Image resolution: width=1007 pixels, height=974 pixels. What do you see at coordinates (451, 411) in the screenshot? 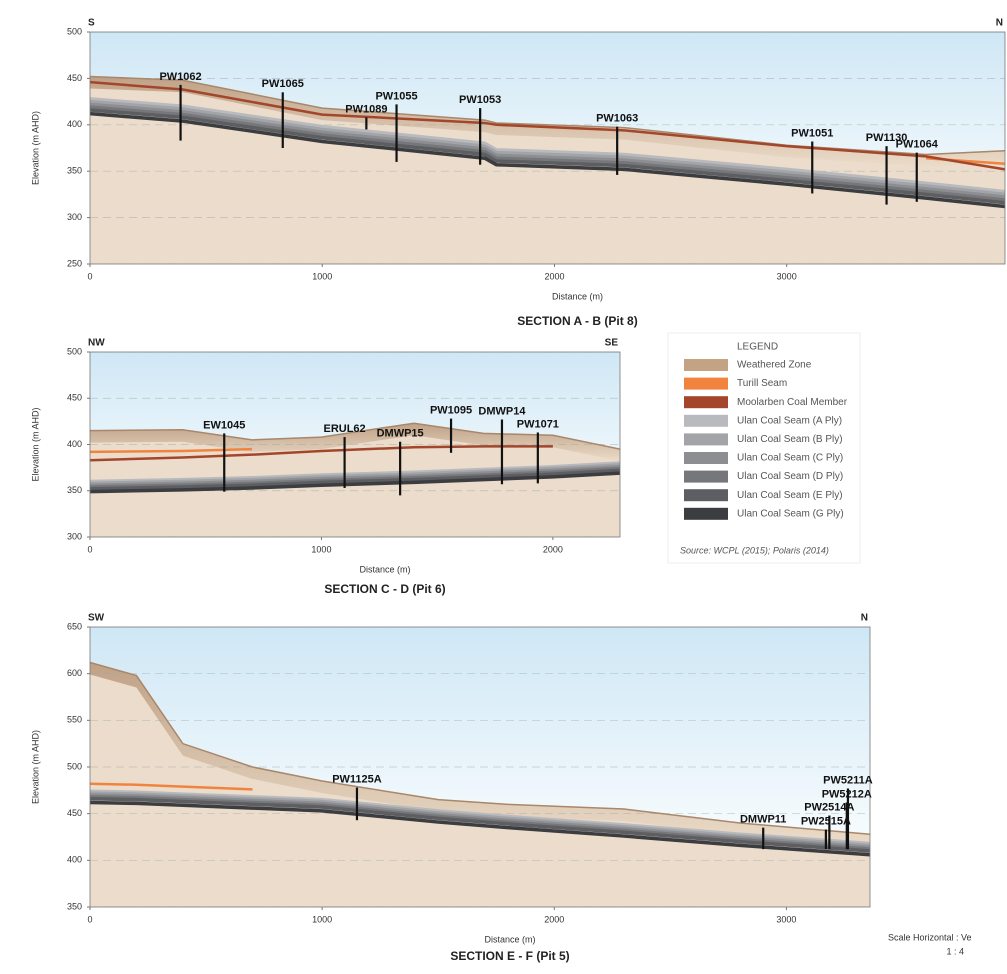
I see `bore-label: PW1095` at bounding box center [451, 411].